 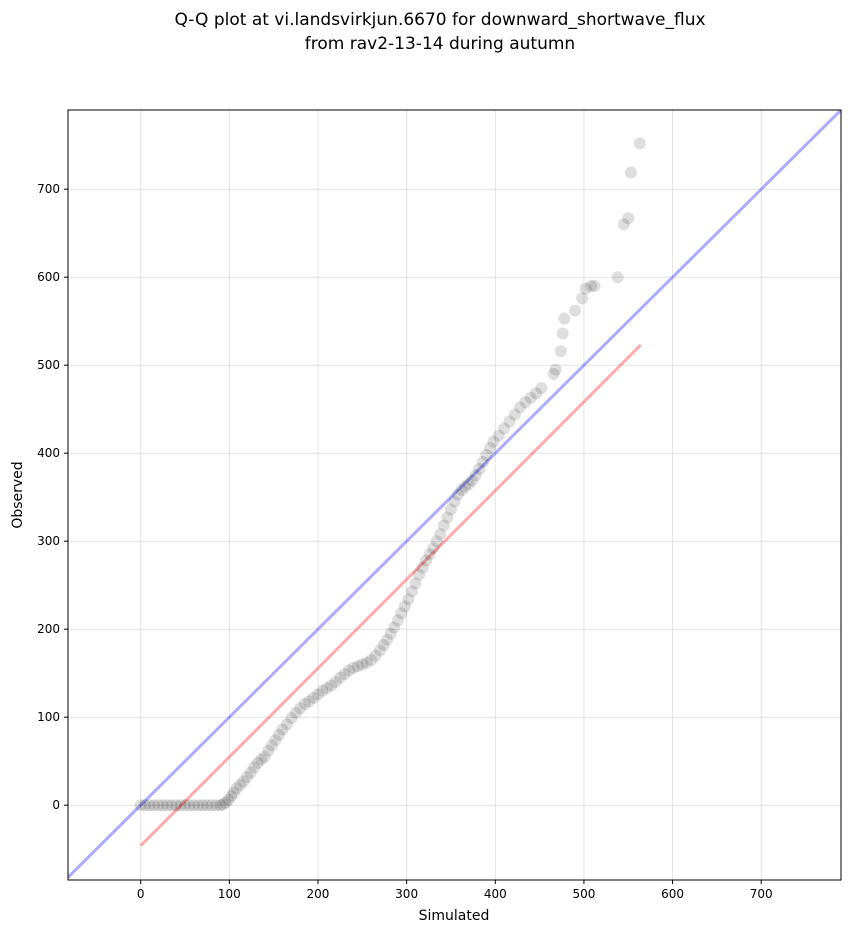 What do you see at coordinates (48, 717) in the screenshot?
I see `y-tick-label: 100` at bounding box center [48, 717].